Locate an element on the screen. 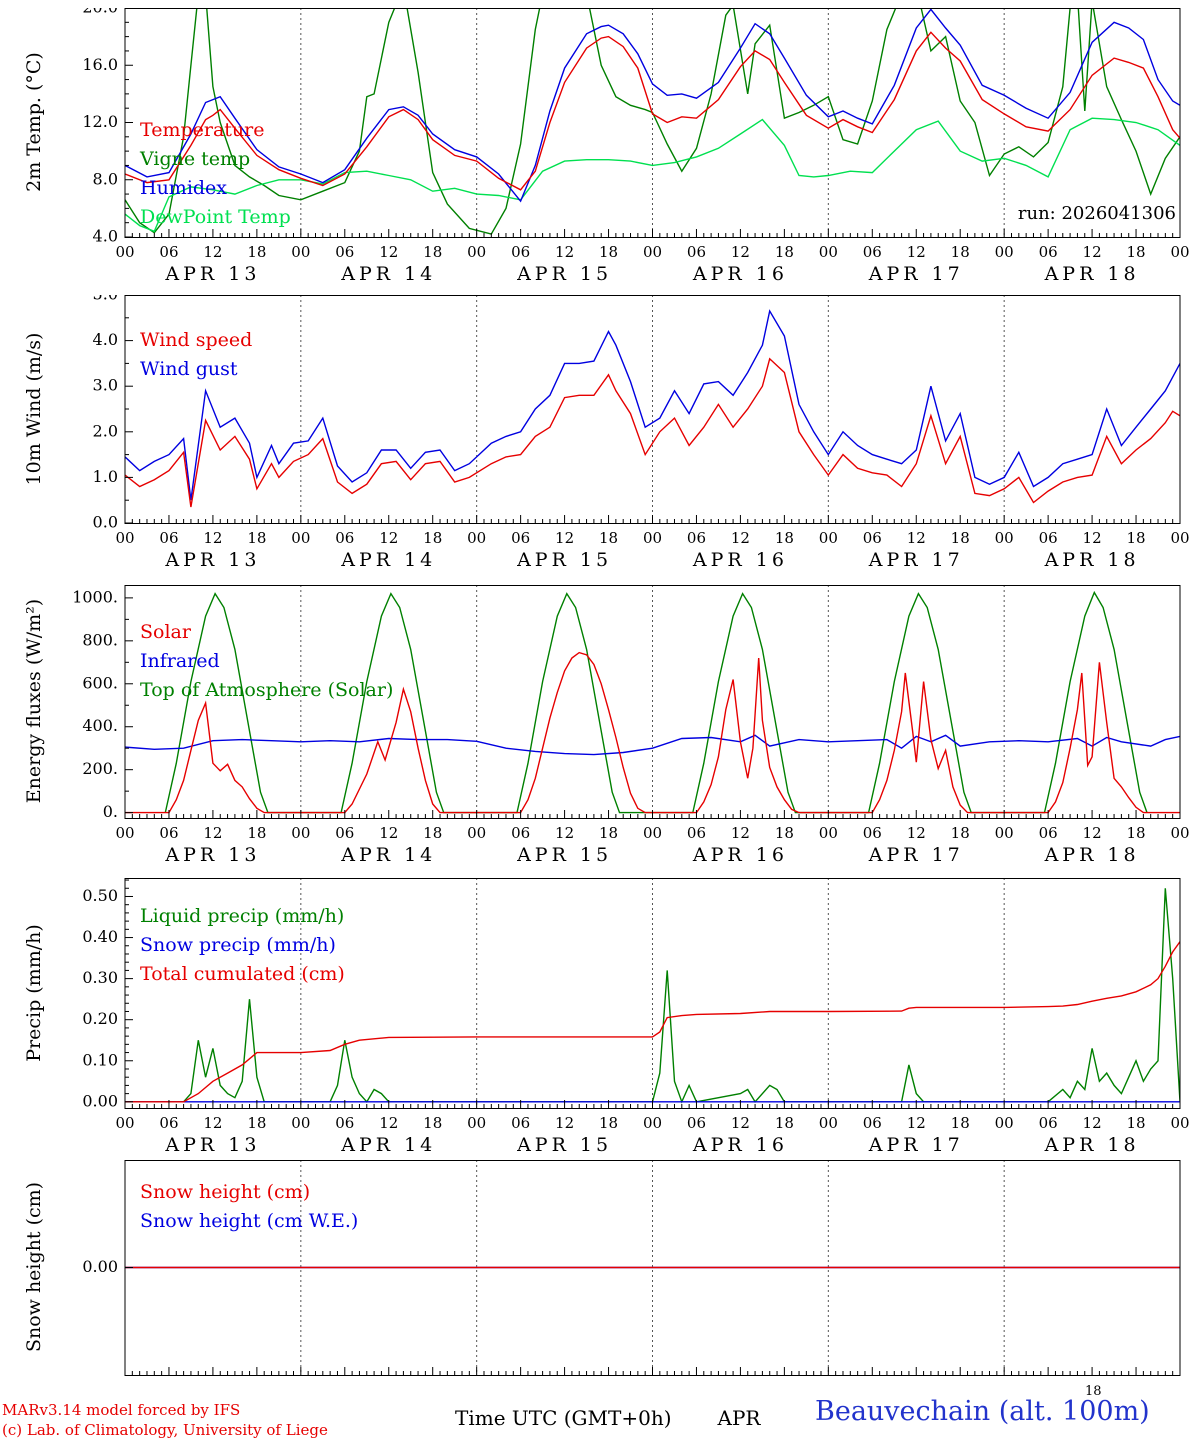 This screenshot has width=1194, height=1440. axis-ticks is located at coordinates (652, 123).